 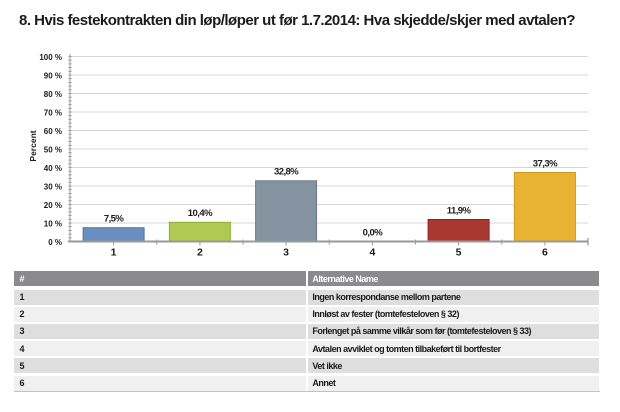 I want to click on svg-text: 70 %, so click(x=53, y=112).